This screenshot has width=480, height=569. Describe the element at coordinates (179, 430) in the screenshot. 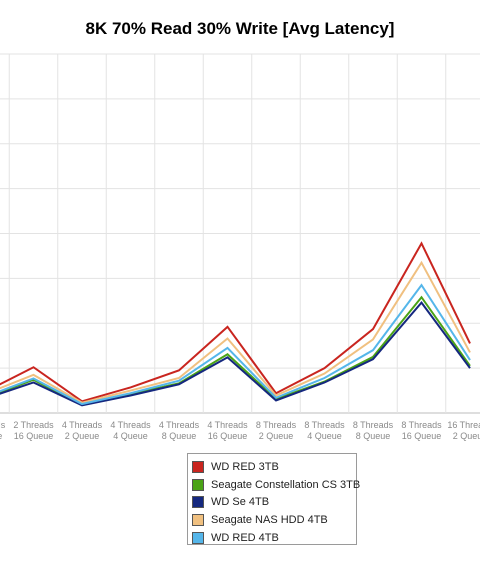

I see `x-tick-label: 4 Threads 8 Queue` at that location.